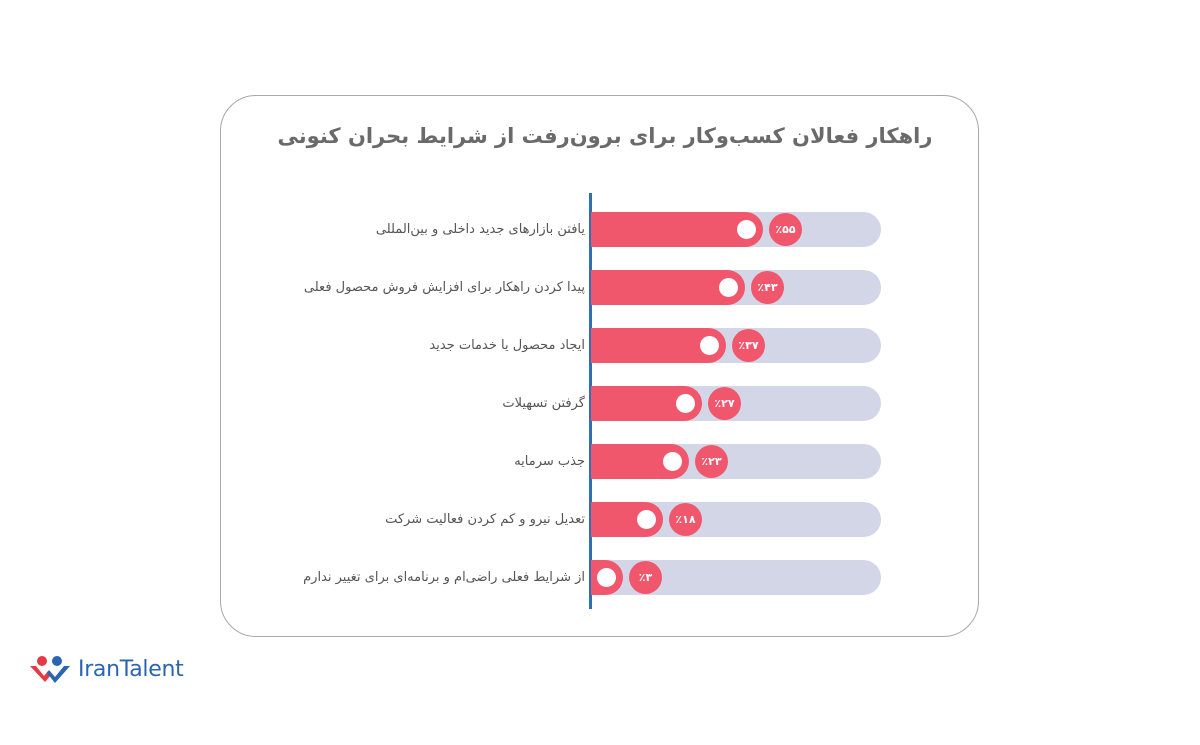 The image size is (1200, 745). I want to click on irantalent-logo: IranTalent, so click(106, 669).